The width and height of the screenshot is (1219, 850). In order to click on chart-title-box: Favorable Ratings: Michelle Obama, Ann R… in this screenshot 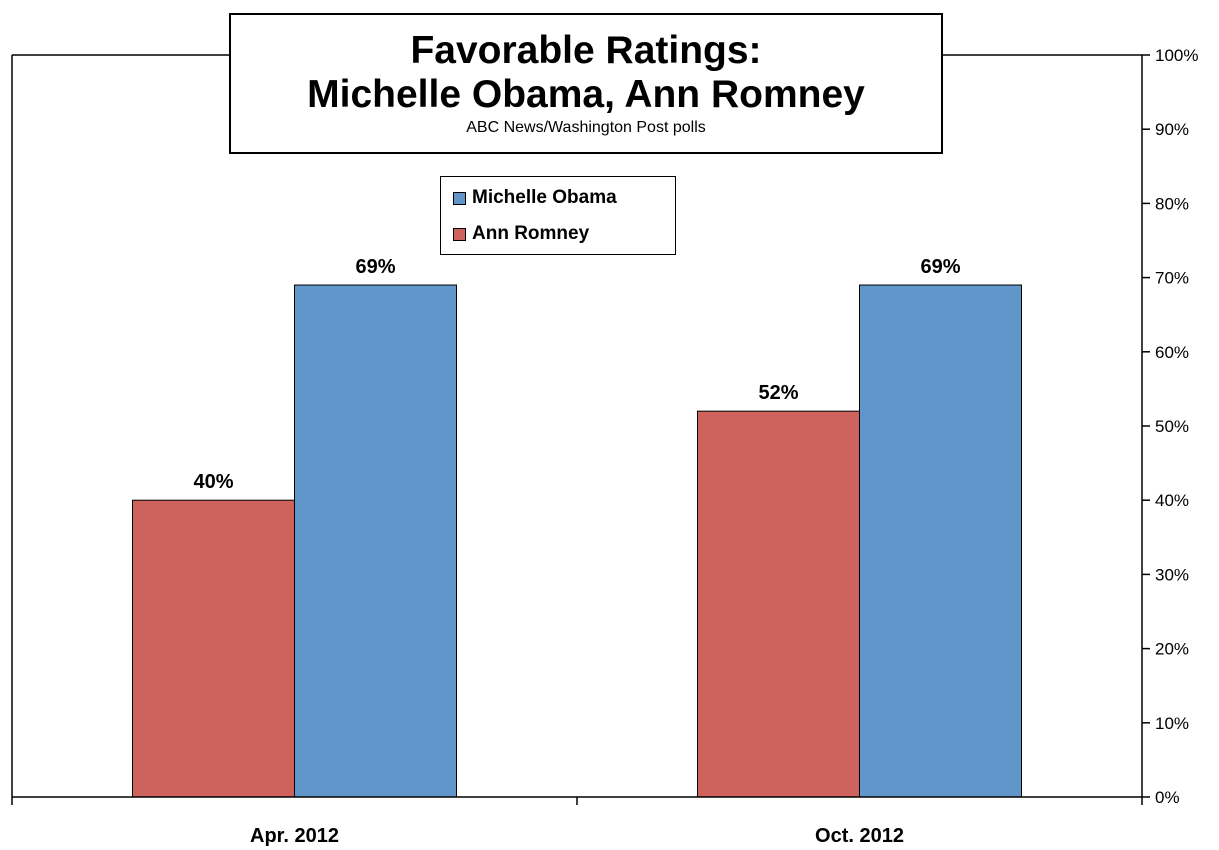, I will do `click(586, 83)`.